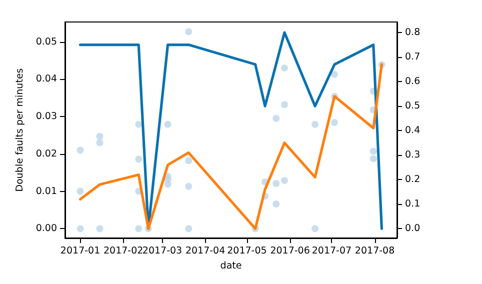 This screenshot has height=284, width=482. Describe the element at coordinates (46, 154) in the screenshot. I see `y-tick-label: 0.02` at that location.